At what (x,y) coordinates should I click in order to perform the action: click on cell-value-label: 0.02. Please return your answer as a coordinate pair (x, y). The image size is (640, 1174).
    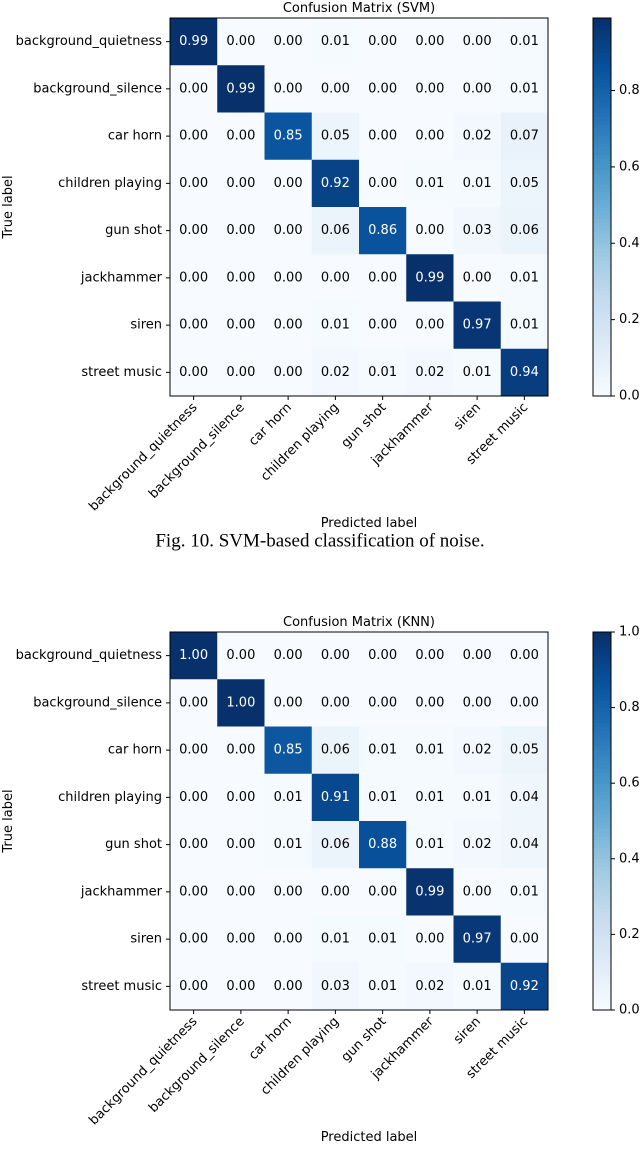
    Looking at the image, I should click on (429, 372).